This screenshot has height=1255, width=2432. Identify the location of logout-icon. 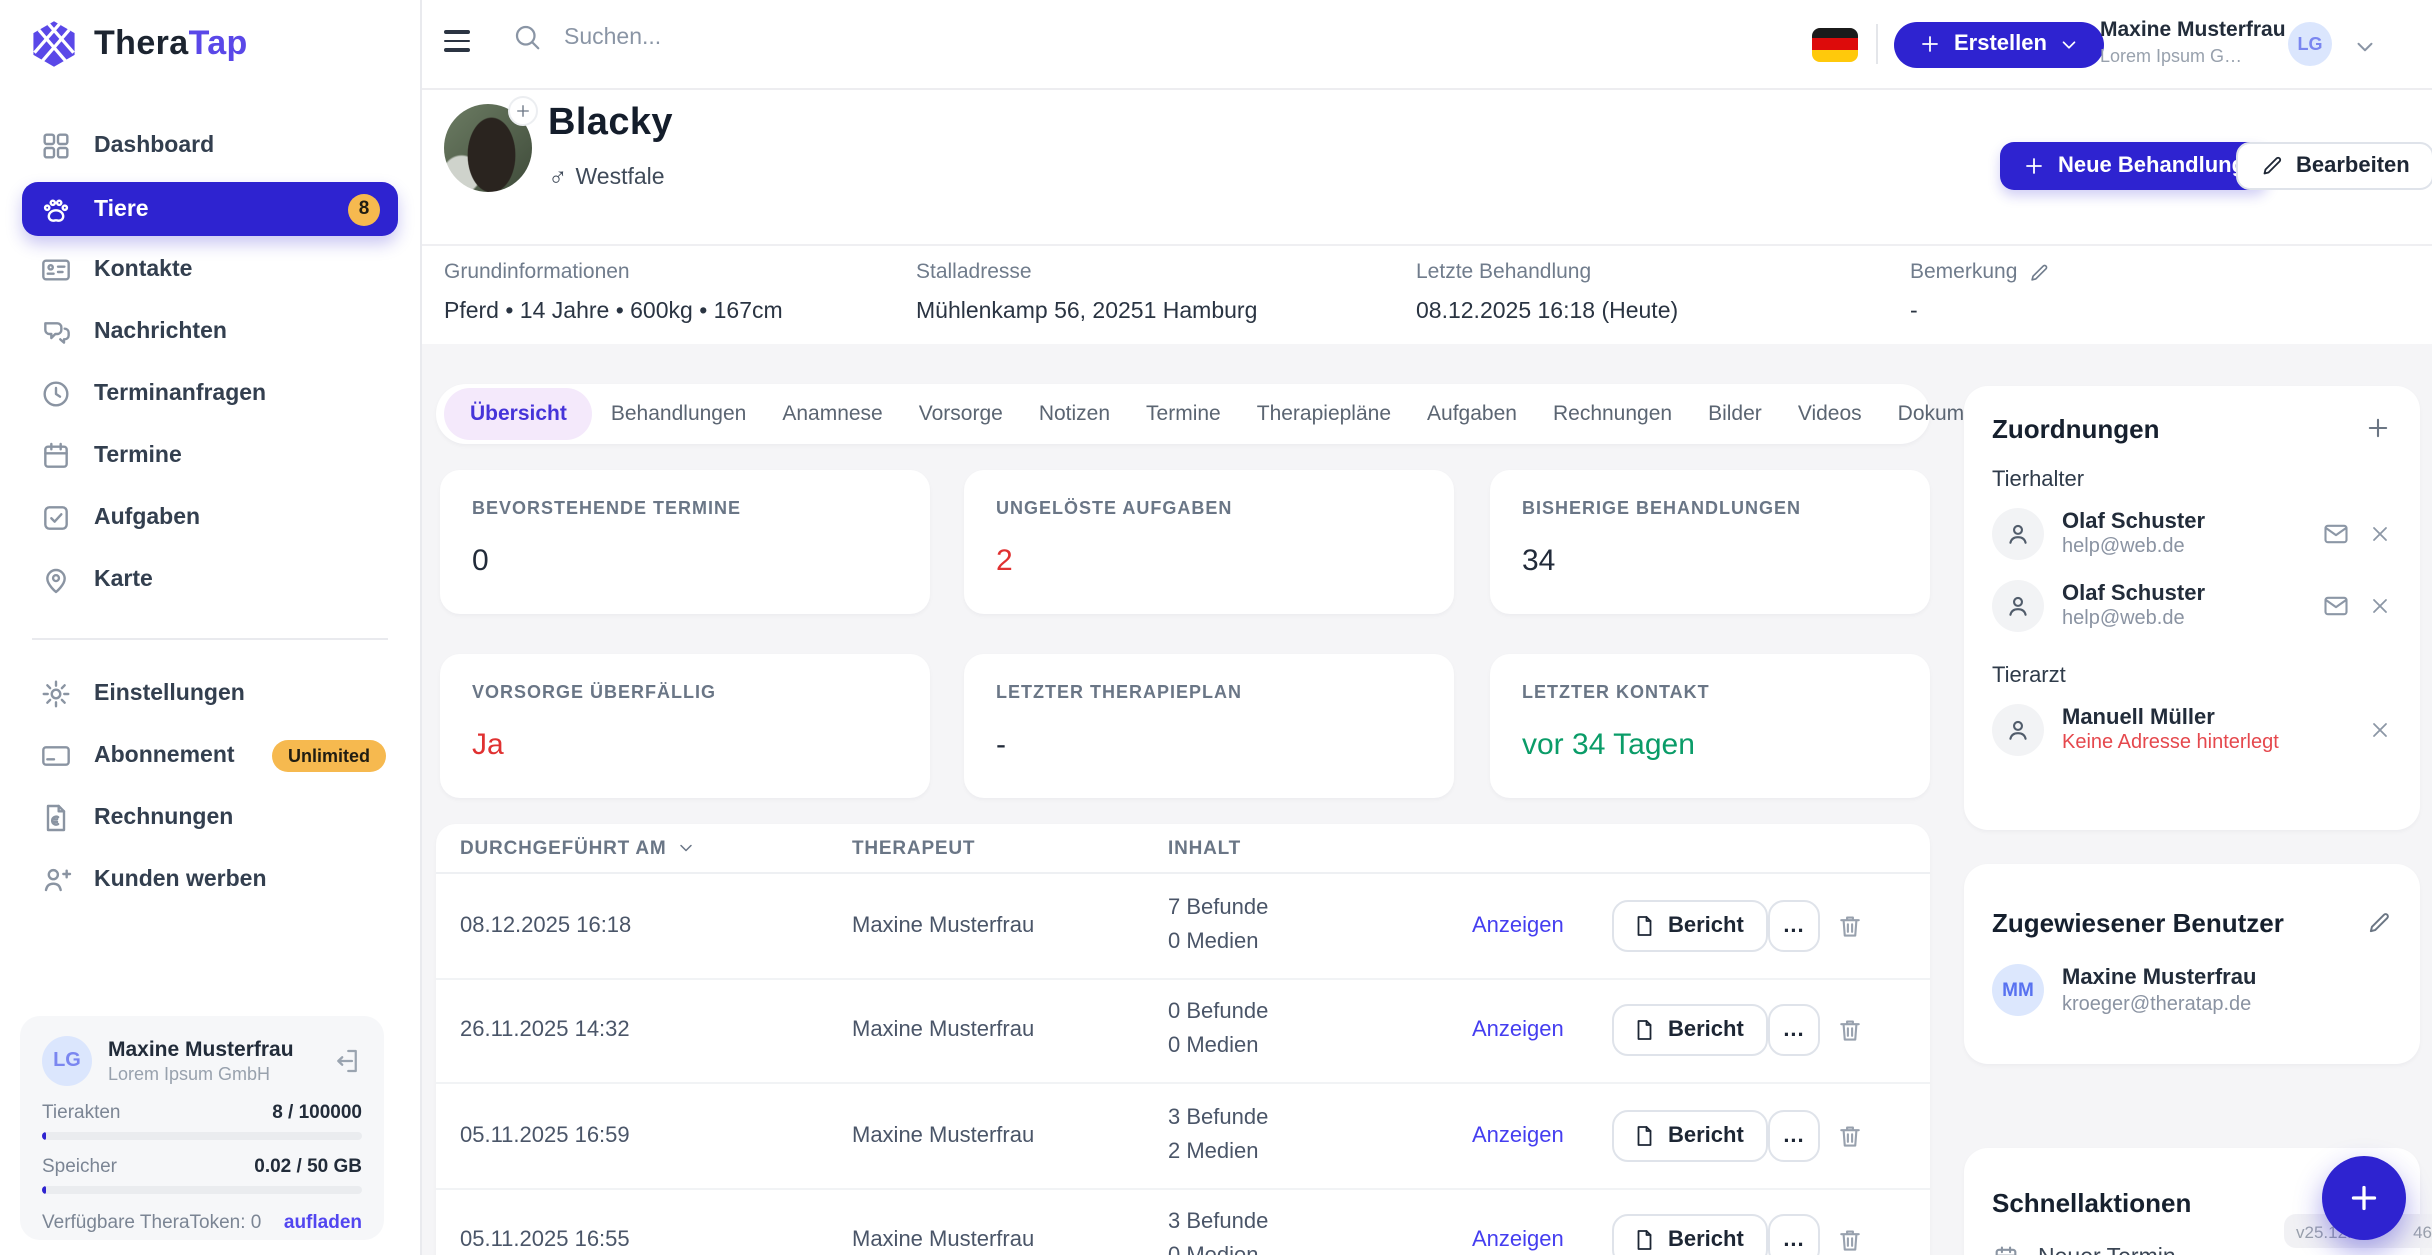
(347, 1061).